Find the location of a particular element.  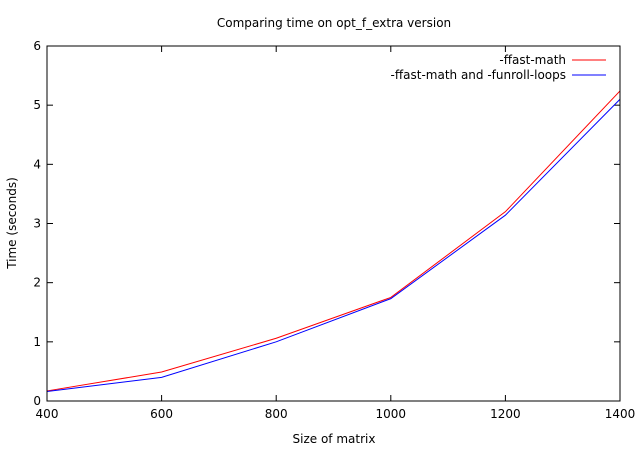

legend-label: -ffast-math is located at coordinates (532, 60).